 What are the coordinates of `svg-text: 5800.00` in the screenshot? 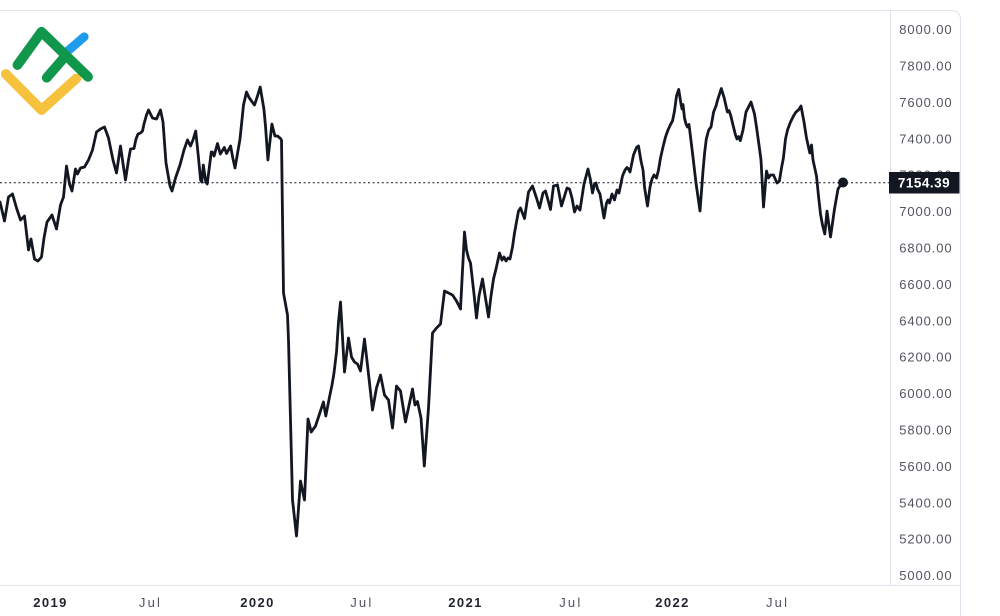 It's located at (925, 430).